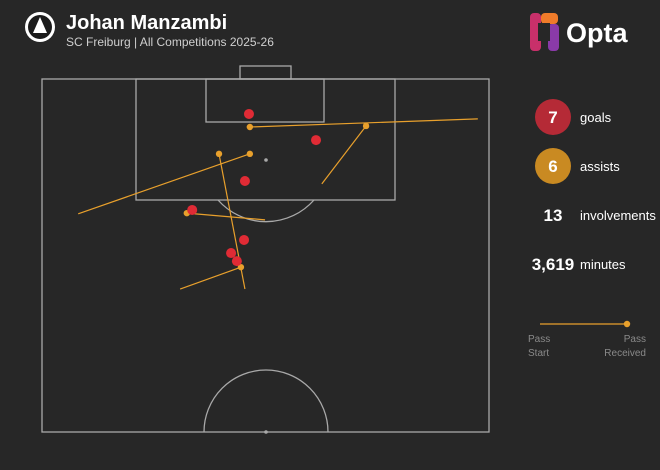  Describe the element at coordinates (600, 166) in the screenshot. I see `stat-label: assists` at that location.